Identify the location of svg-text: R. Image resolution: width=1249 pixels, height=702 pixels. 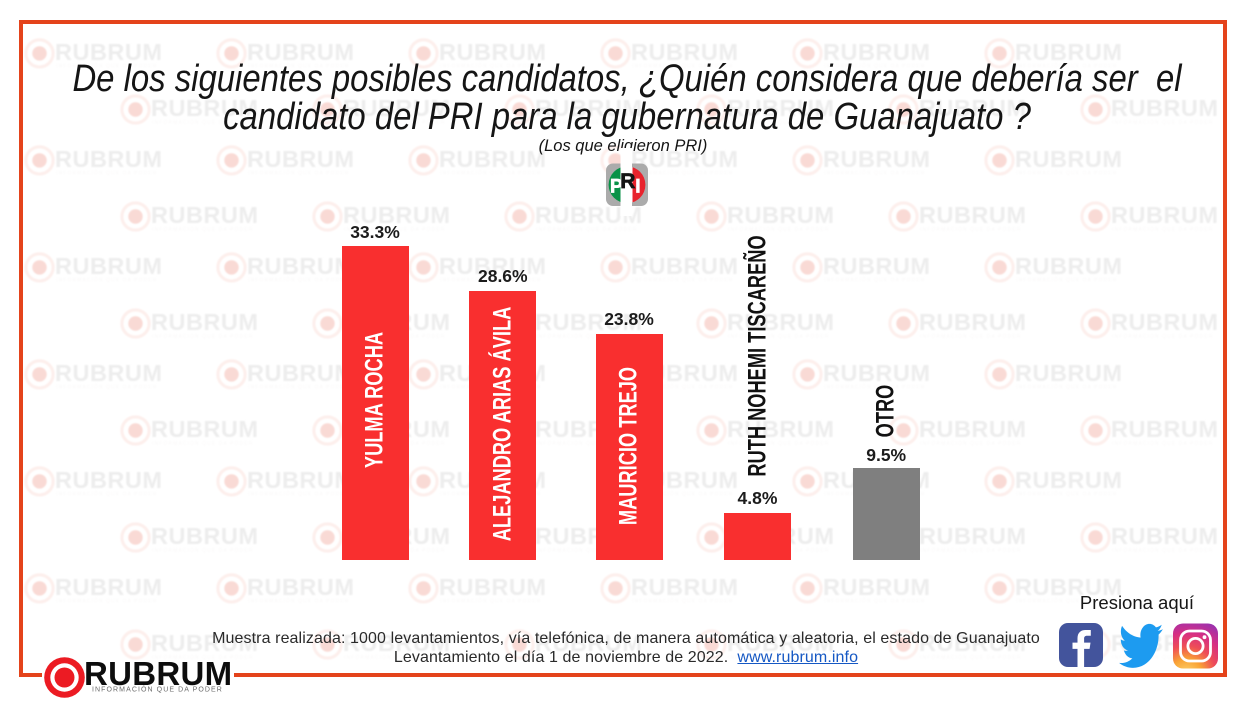
(627, 181).